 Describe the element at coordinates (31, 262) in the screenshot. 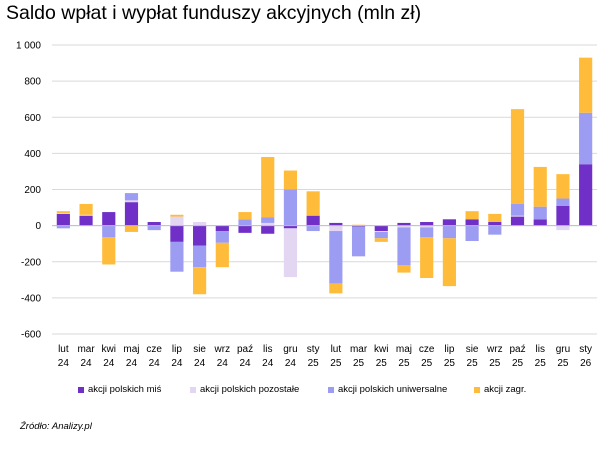

I see `y-tick-label: -200` at that location.